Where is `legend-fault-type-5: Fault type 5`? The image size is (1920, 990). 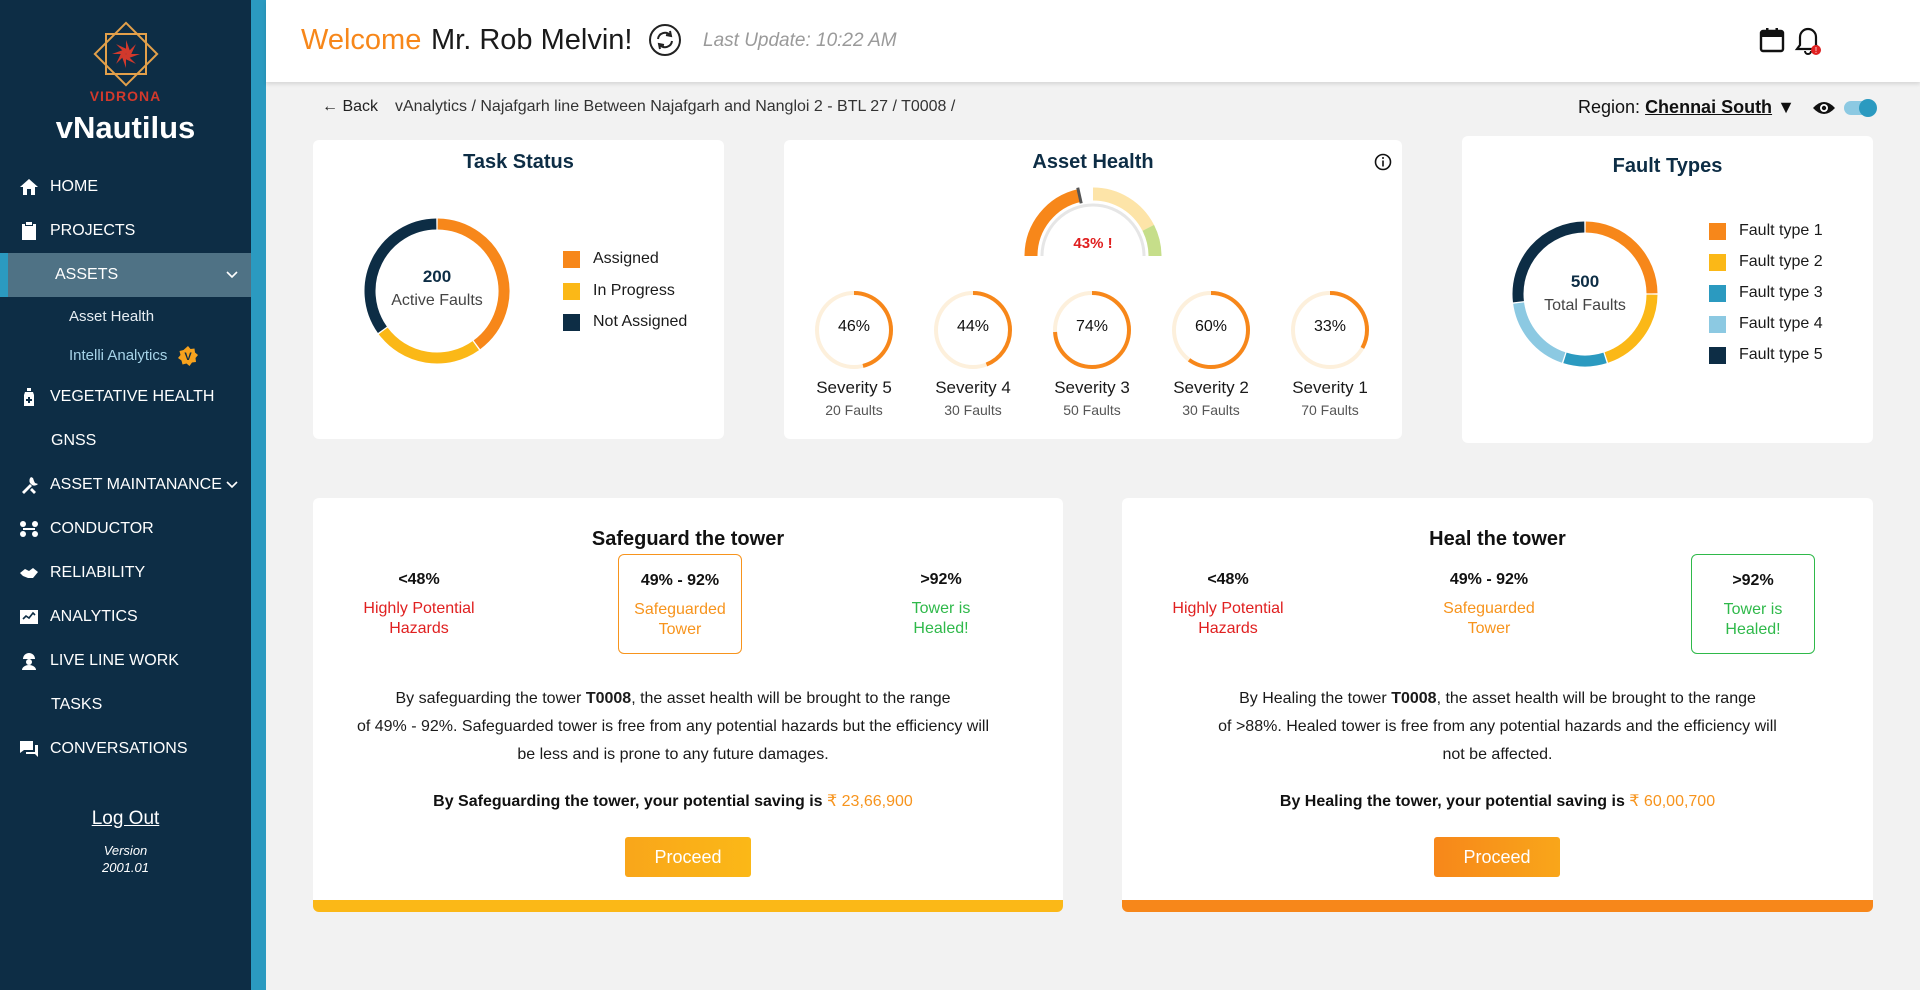
legend-fault-type-5: Fault type 5 is located at coordinates (1766, 355).